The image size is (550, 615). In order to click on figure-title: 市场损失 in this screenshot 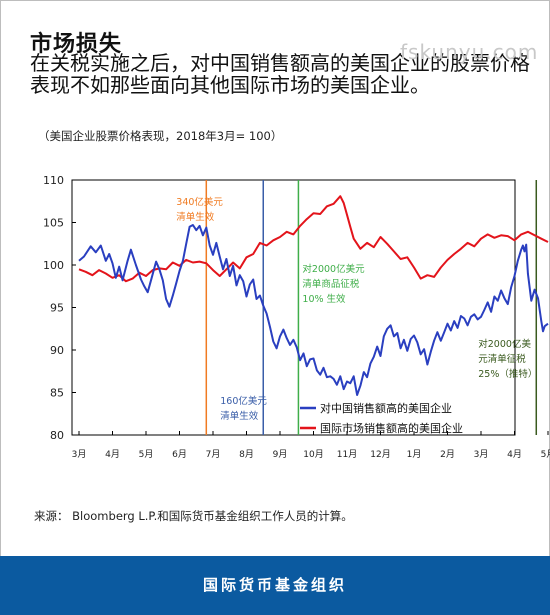, I will do `click(76, 44)`.